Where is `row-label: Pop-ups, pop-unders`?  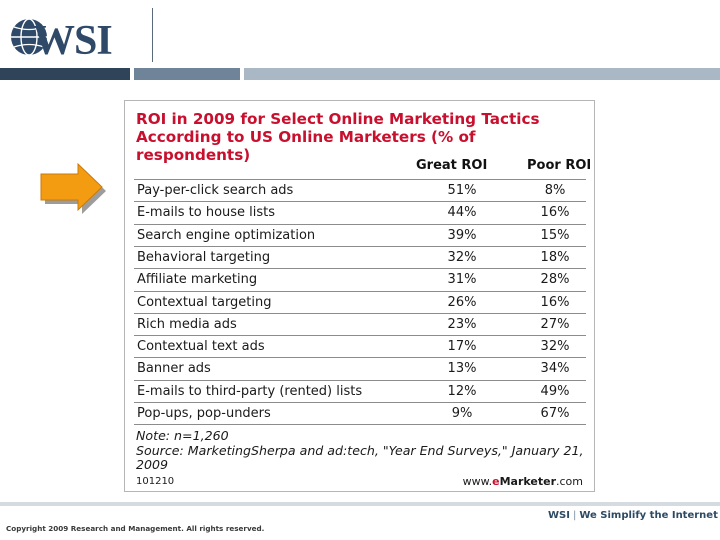
row-label: Pop-ups, pop-unders is located at coordinates (204, 413).